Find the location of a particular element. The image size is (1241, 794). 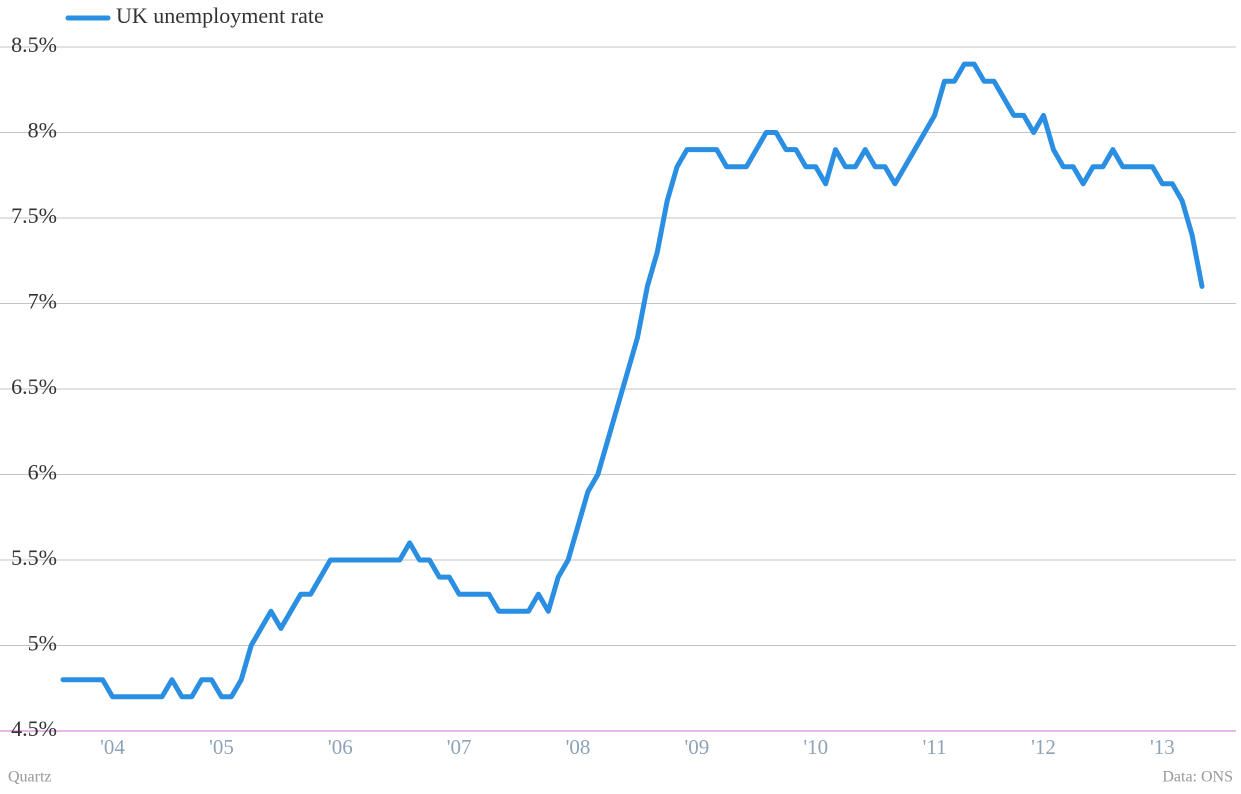

y-tick-label: 5% is located at coordinates (42, 643).